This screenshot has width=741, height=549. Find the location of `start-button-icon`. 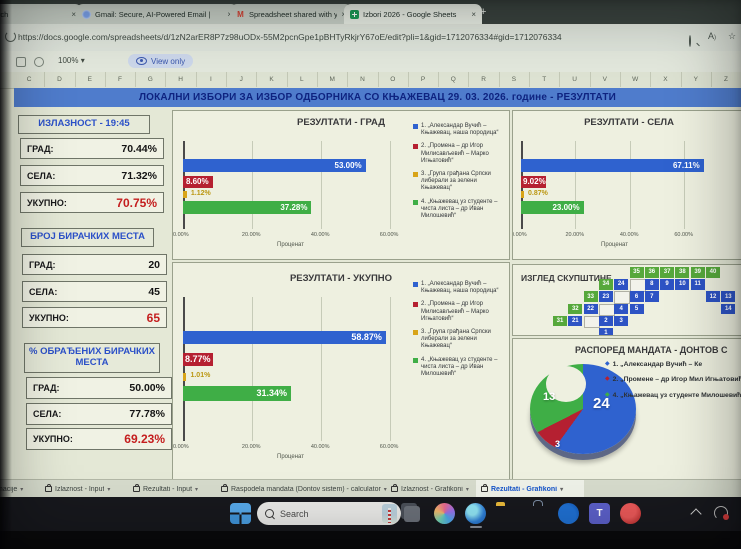

start-button-icon is located at coordinates (240, 513).